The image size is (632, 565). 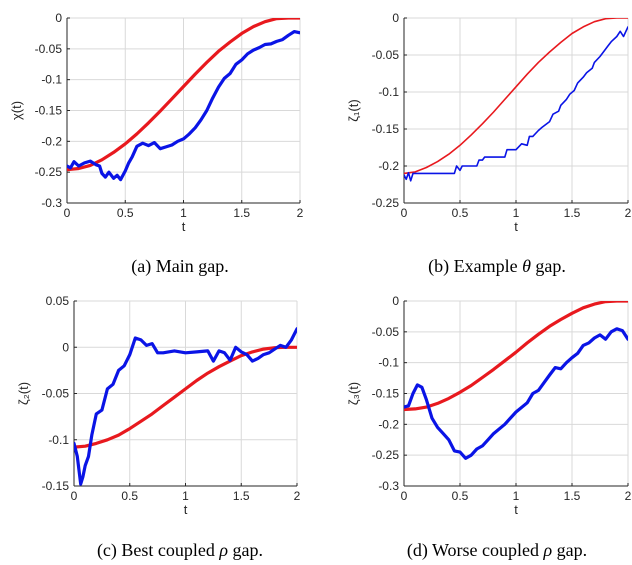 I want to click on y-axis-label: ζ₃(t), so click(x=353, y=393).